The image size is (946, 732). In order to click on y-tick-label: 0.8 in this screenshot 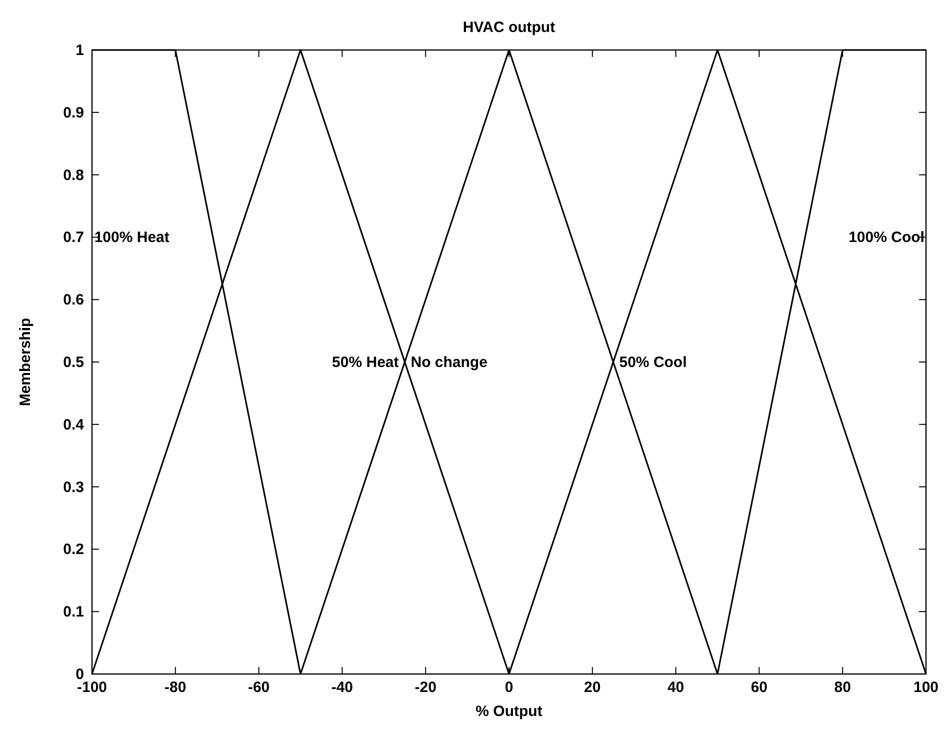, I will do `click(73, 175)`.